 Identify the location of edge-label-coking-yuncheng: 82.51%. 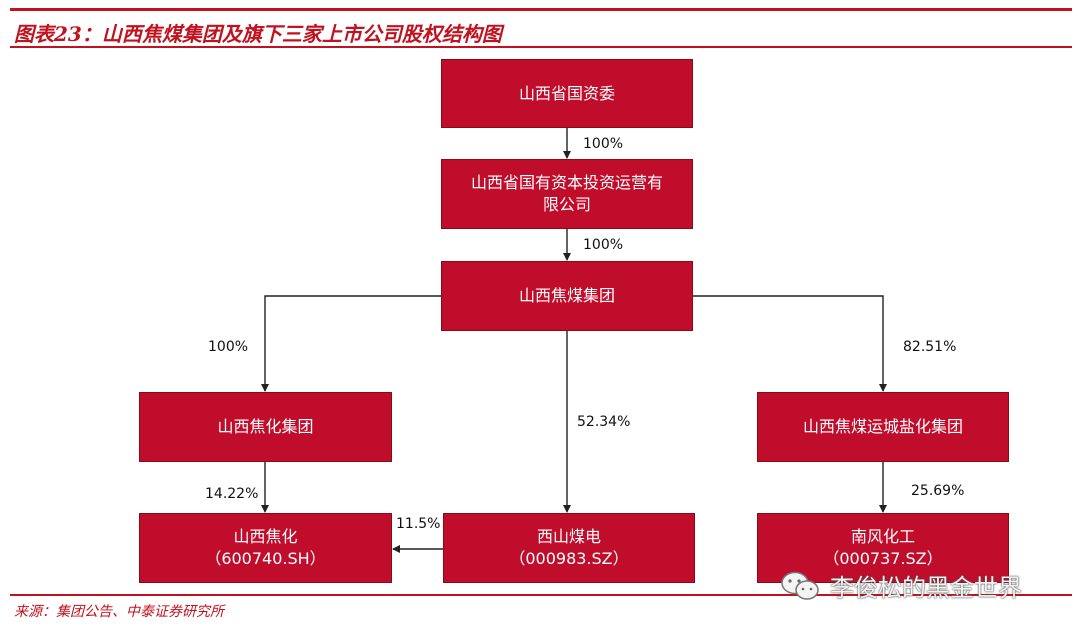
(930, 347).